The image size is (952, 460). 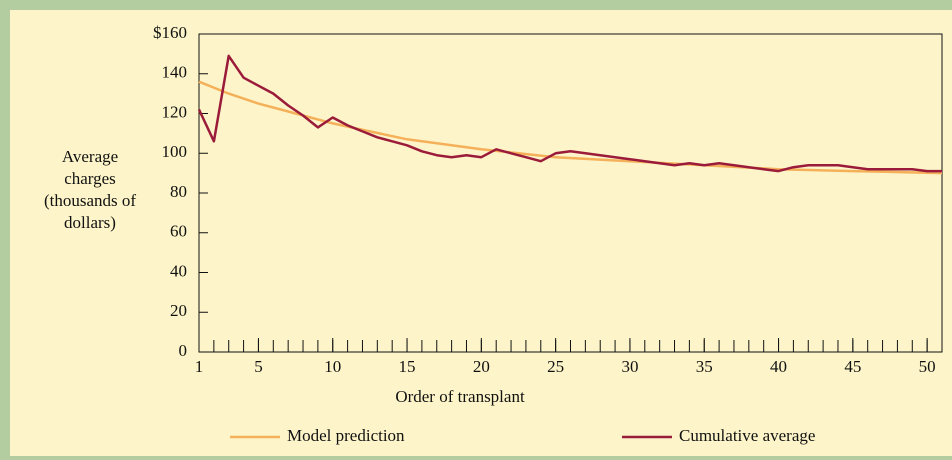 I want to click on y-tick-label: 120, so click(x=175, y=111).